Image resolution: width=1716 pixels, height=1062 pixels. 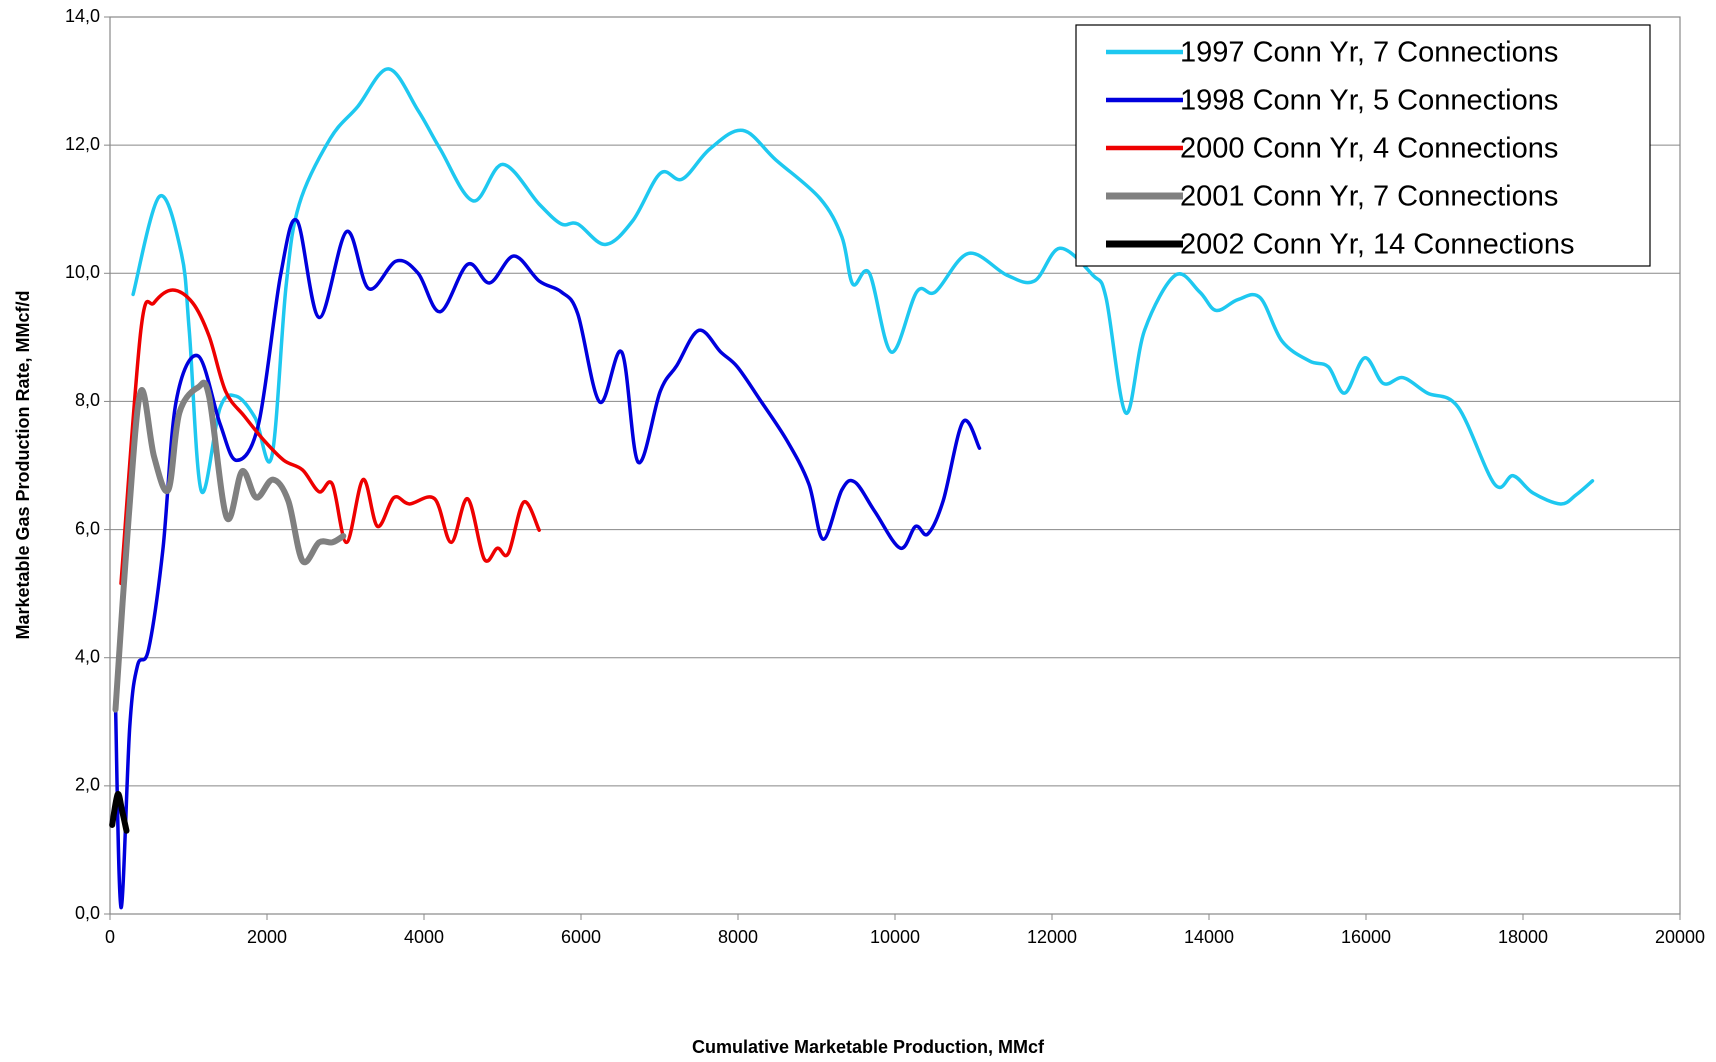 I want to click on y-tick-label: 2,0, so click(x=87, y=785).